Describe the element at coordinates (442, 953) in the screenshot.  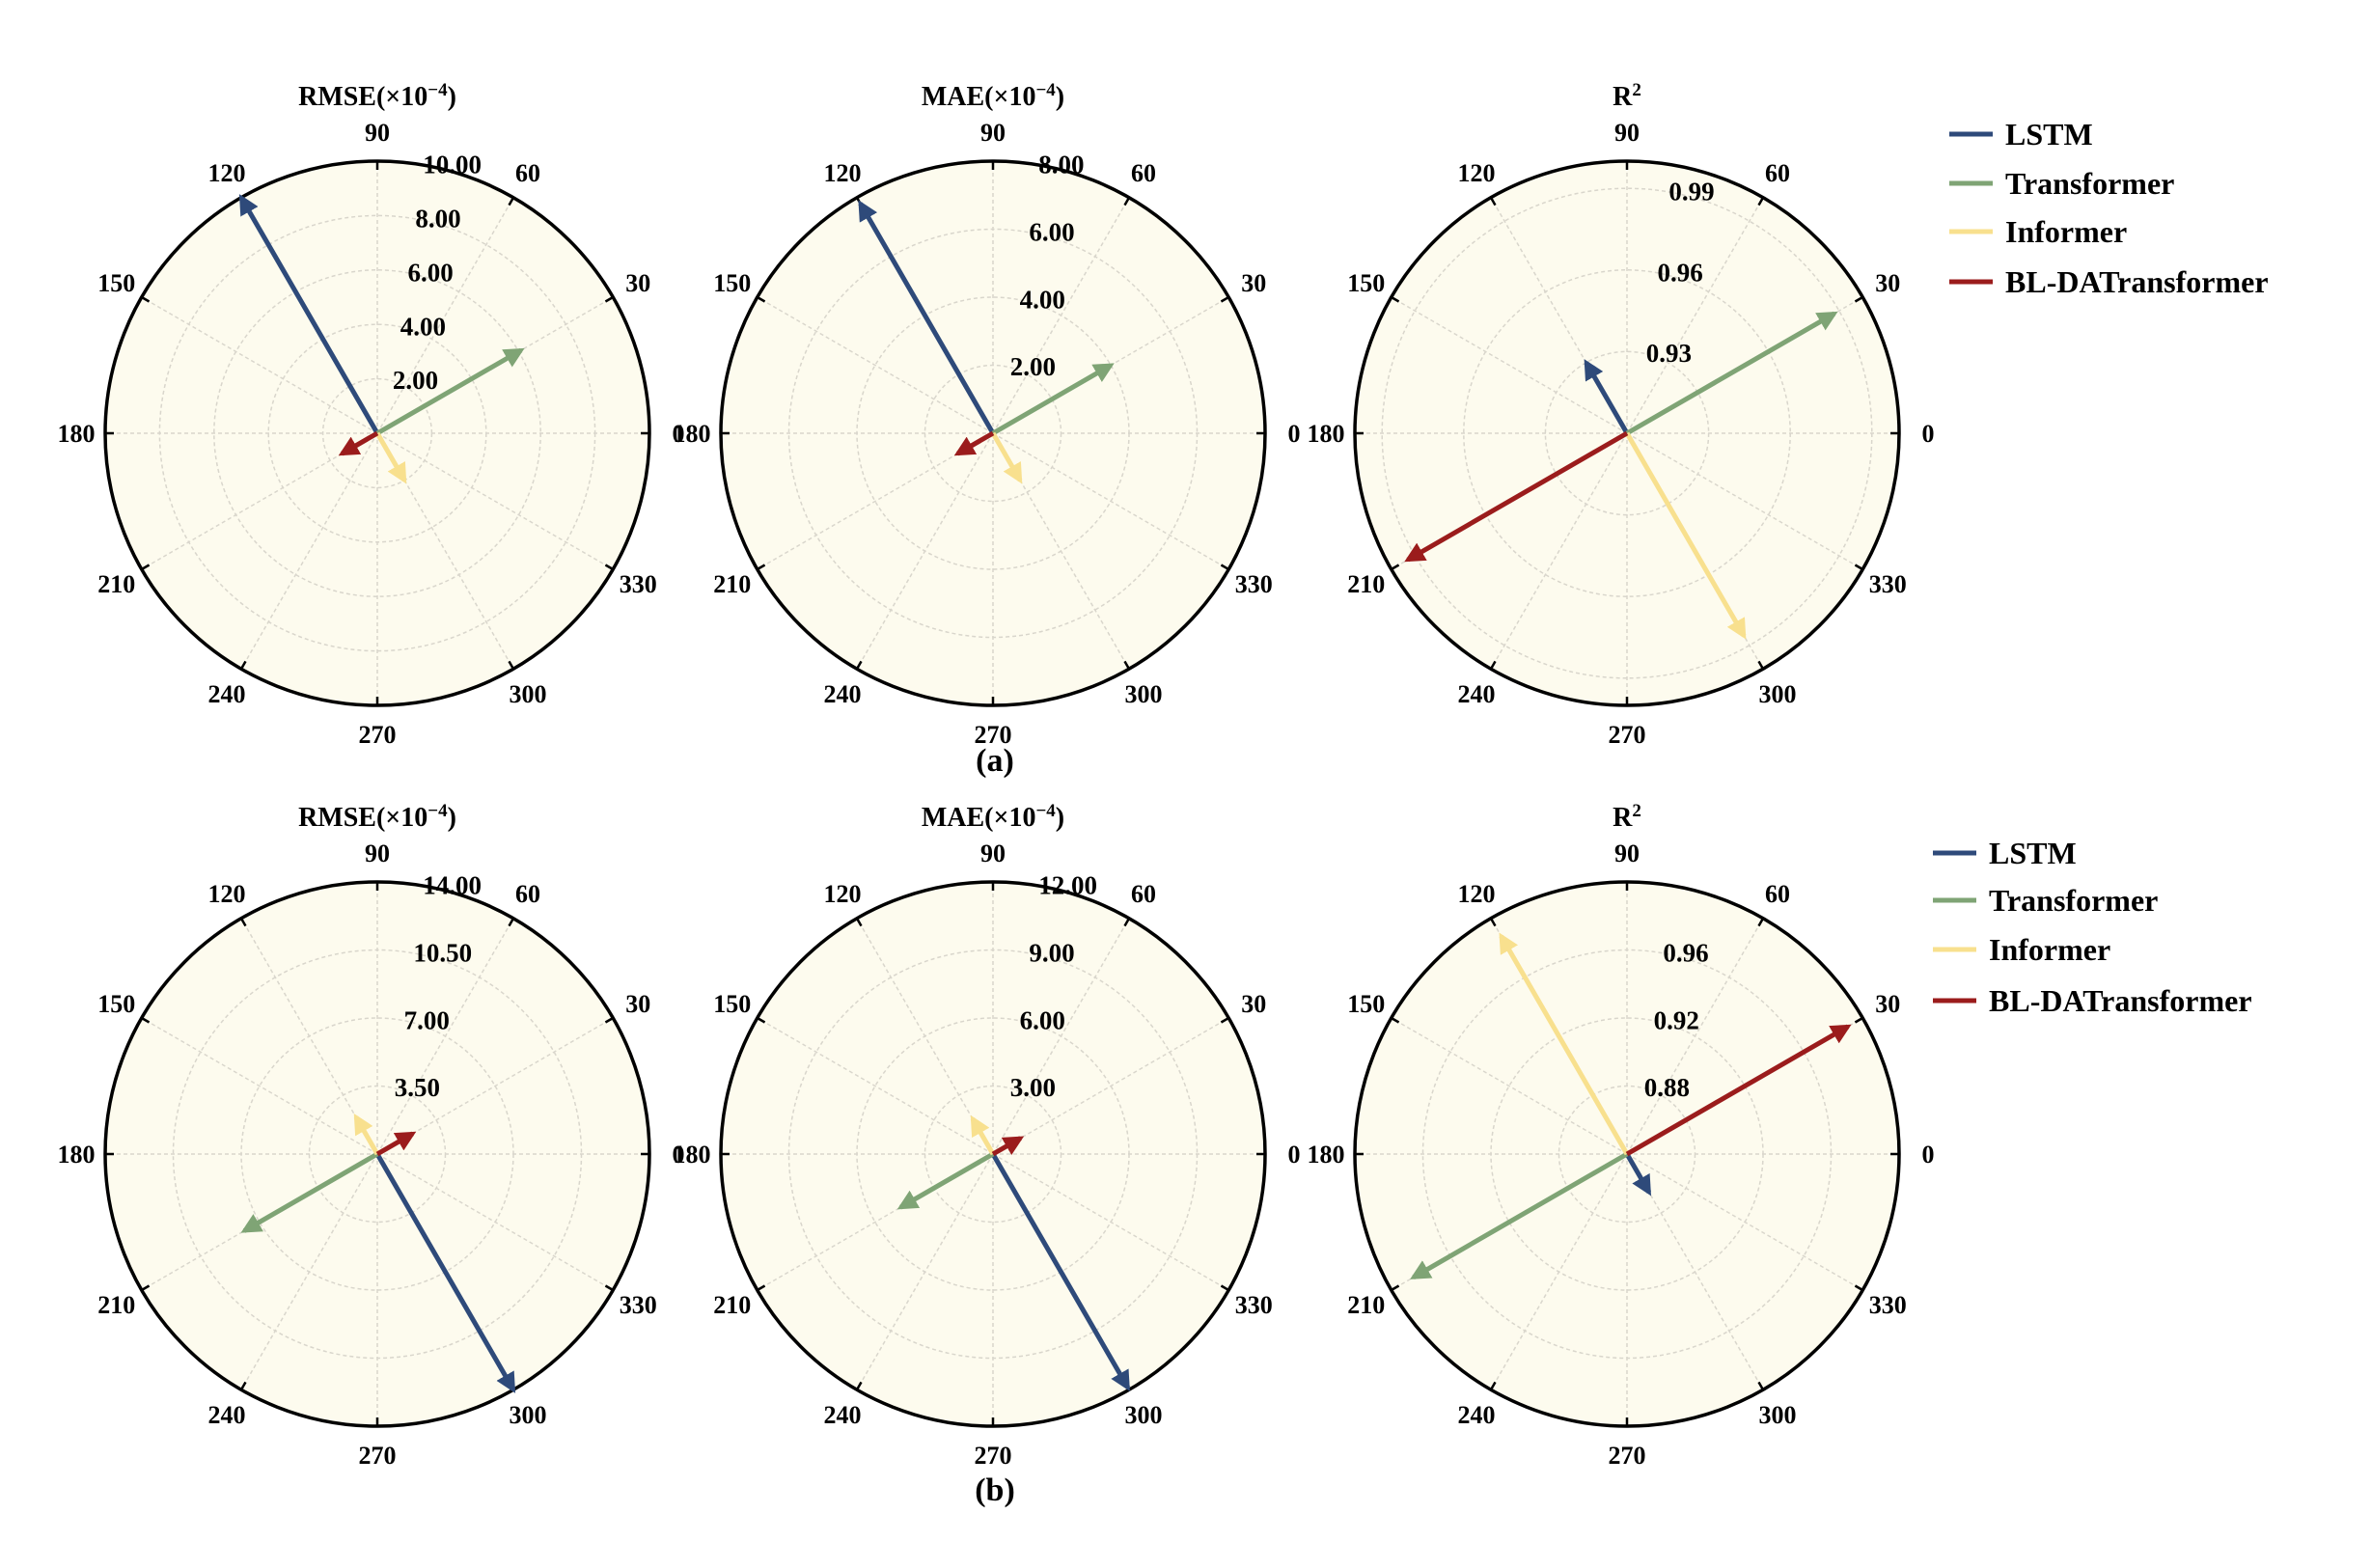
I see `radial-tick-label: 10.50` at that location.